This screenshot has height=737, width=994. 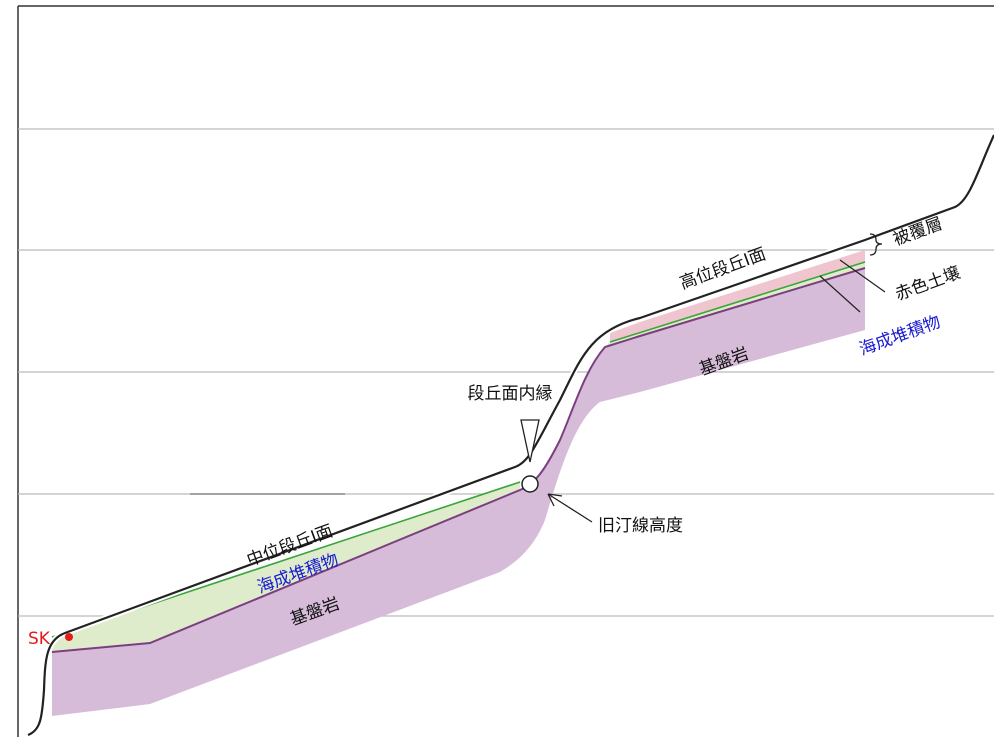 I want to click on label-inner-edge: 段丘面内縁, so click(x=510, y=394).